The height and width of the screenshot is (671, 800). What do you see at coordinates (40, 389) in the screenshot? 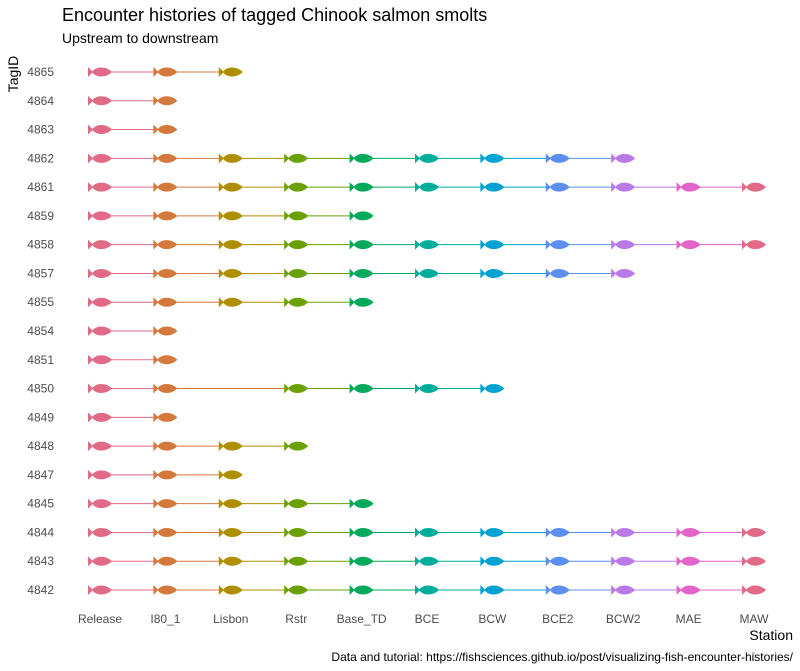
I see `y-tick-label: 4850` at bounding box center [40, 389].